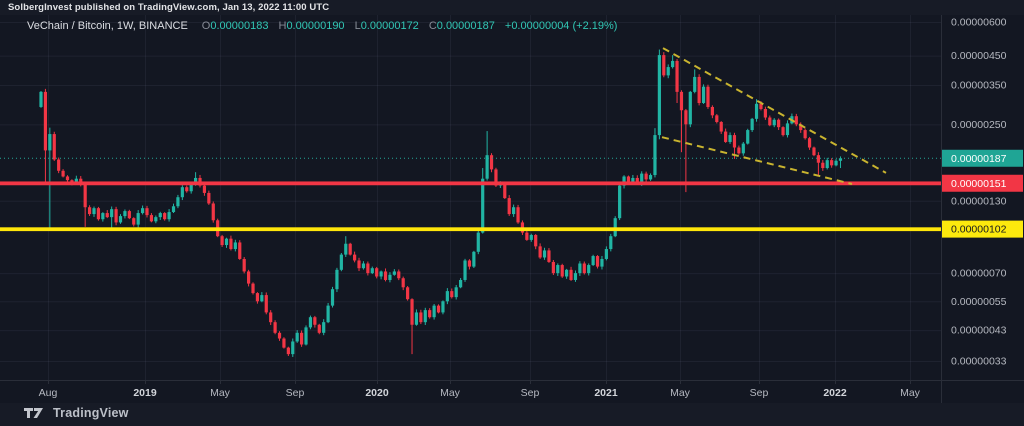  What do you see at coordinates (377, 393) in the screenshot?
I see `svg-text: 2020` at bounding box center [377, 393].